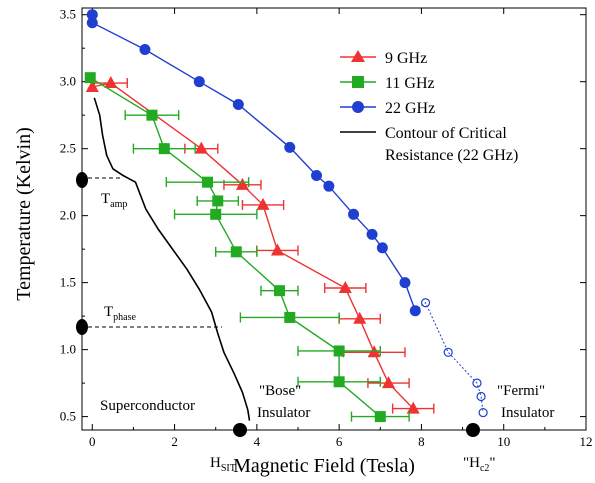 The width and height of the screenshot is (595, 483). I want to click on x-tick-label: 8, so click(421, 441).